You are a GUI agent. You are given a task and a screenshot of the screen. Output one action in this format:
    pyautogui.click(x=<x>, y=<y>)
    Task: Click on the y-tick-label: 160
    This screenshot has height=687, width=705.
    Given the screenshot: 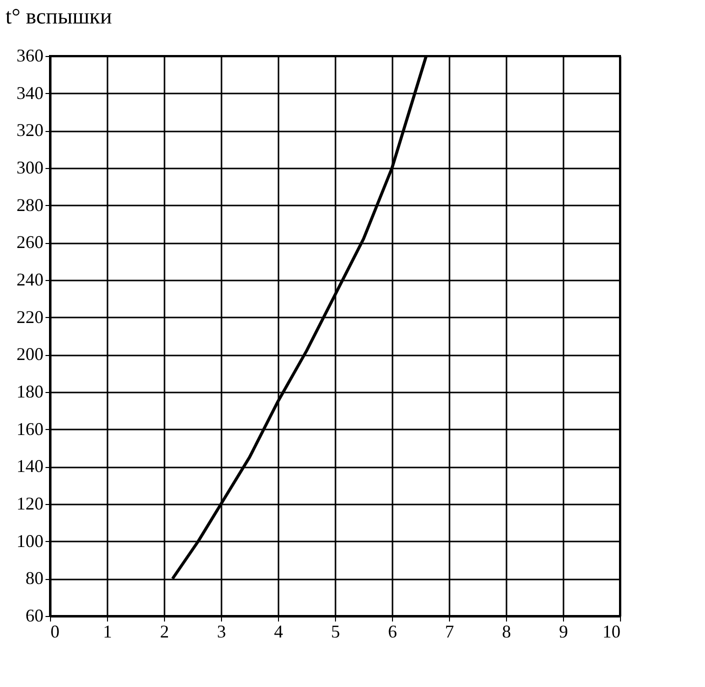 What is the action you would take?
    pyautogui.click(x=30, y=428)
    